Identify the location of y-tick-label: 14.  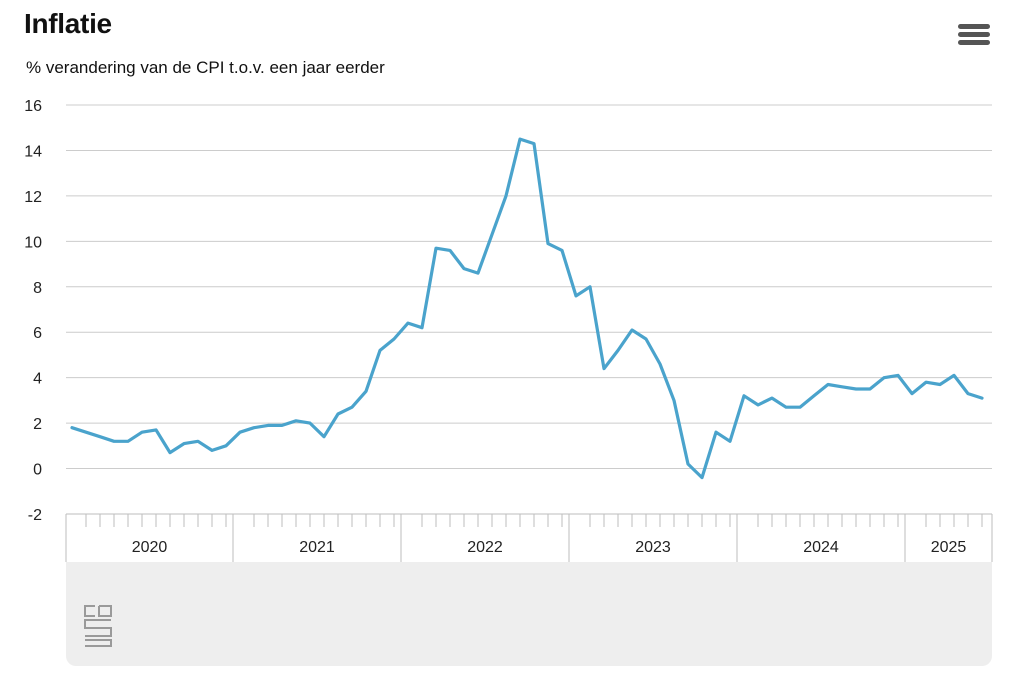
(33, 151).